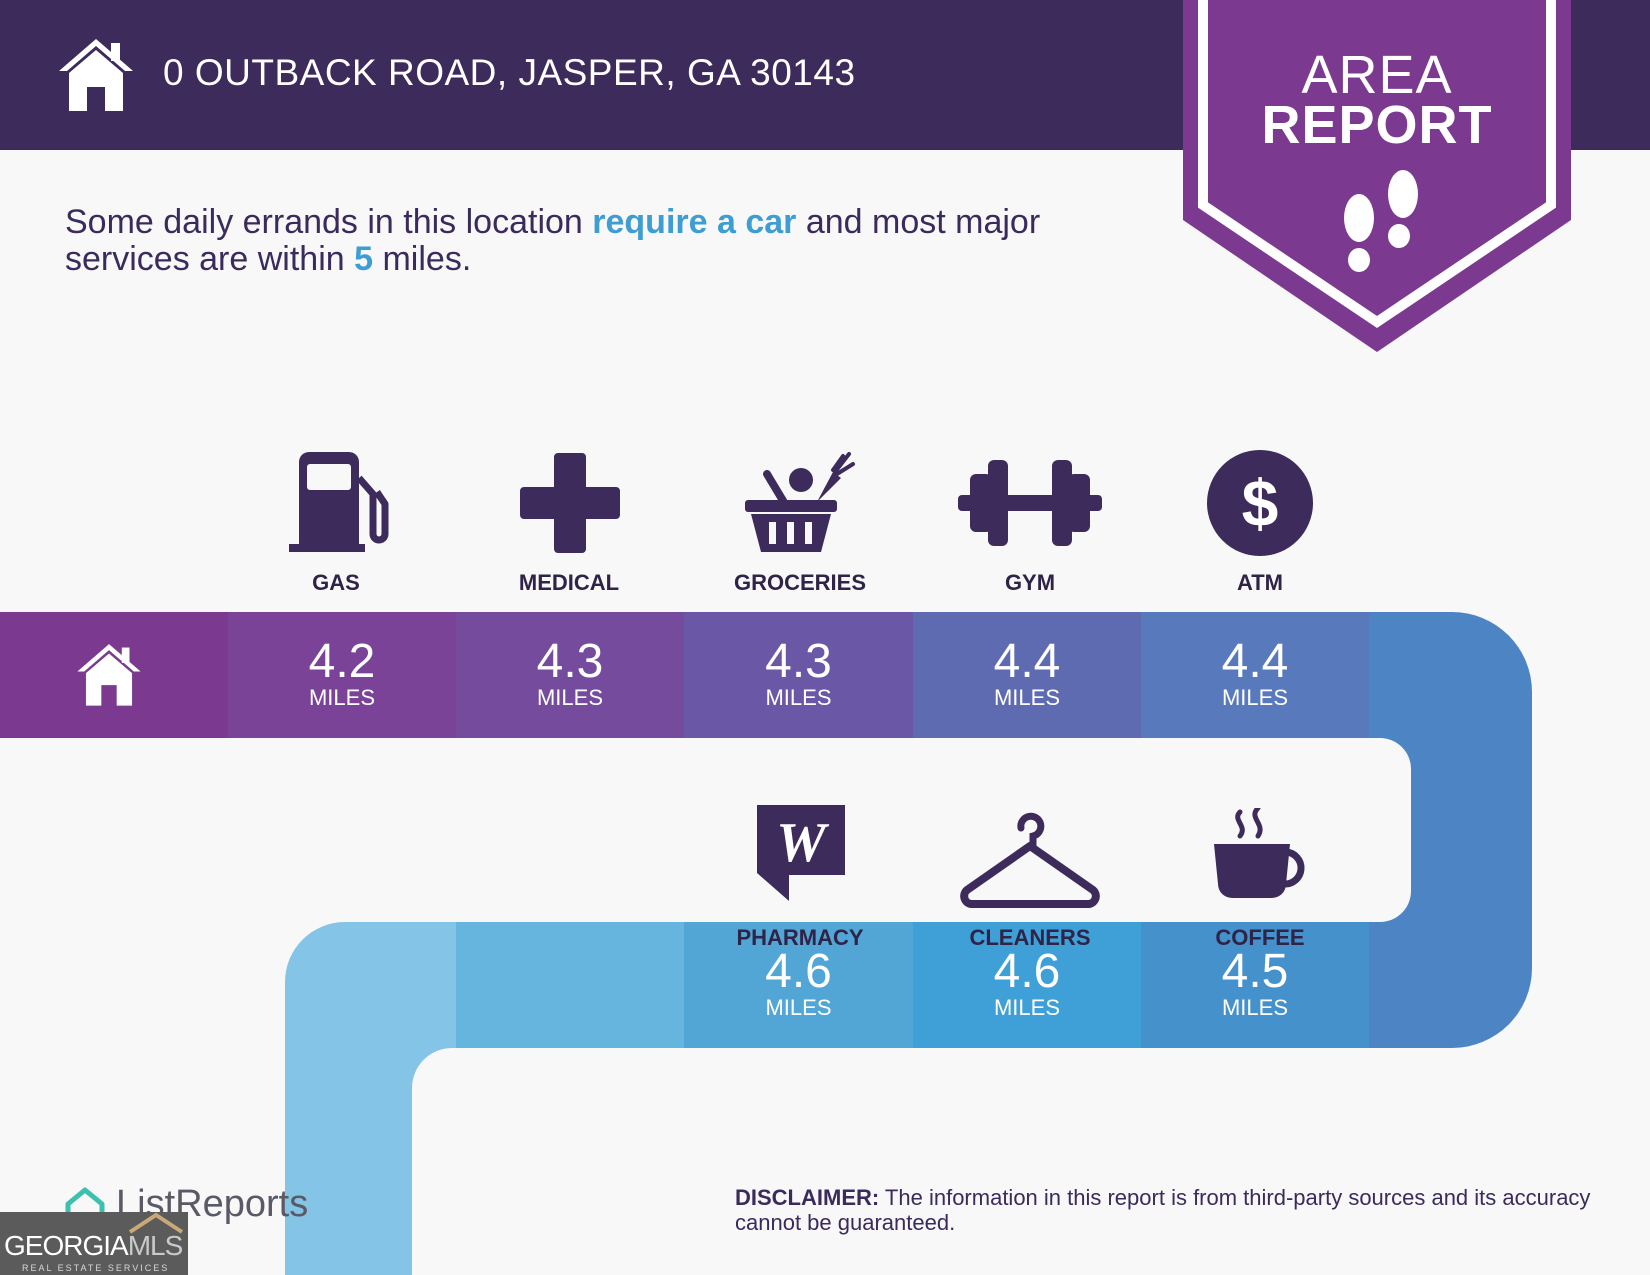  Describe the element at coordinates (800, 937) in the screenshot. I see `label-pharmacy: PHARMACY` at that location.